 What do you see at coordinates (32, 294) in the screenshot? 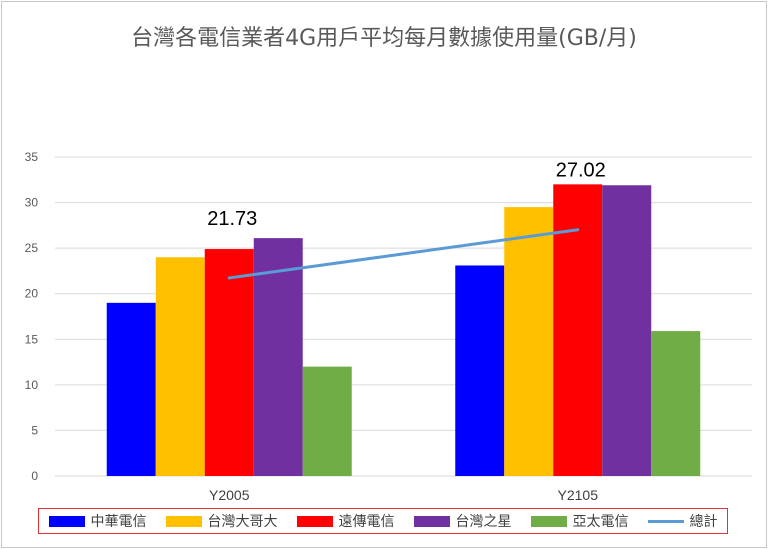
I see `y-tick-label: 20` at bounding box center [32, 294].